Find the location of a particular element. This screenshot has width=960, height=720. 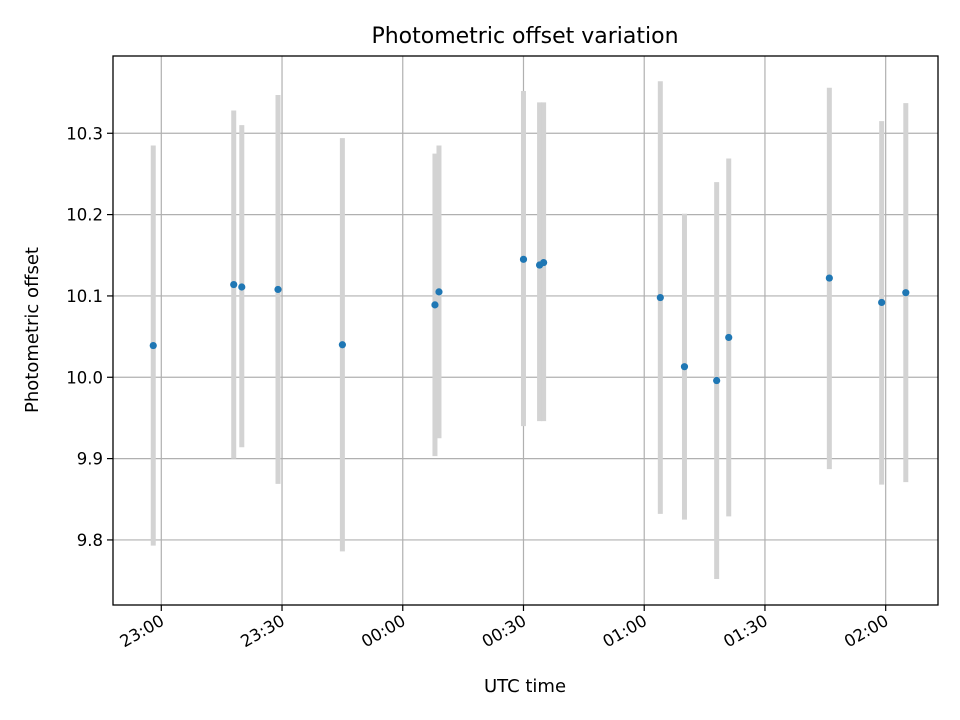

x-tick-label: 01:30 is located at coordinates (745, 631).